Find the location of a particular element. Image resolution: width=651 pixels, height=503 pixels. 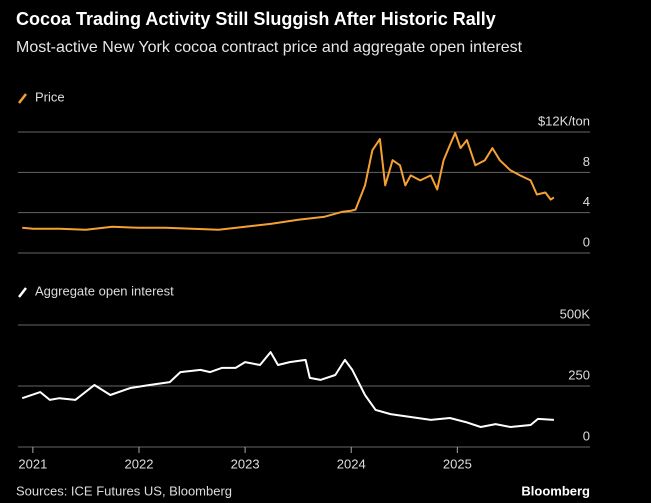

y-tick-label: 8 is located at coordinates (586, 161).